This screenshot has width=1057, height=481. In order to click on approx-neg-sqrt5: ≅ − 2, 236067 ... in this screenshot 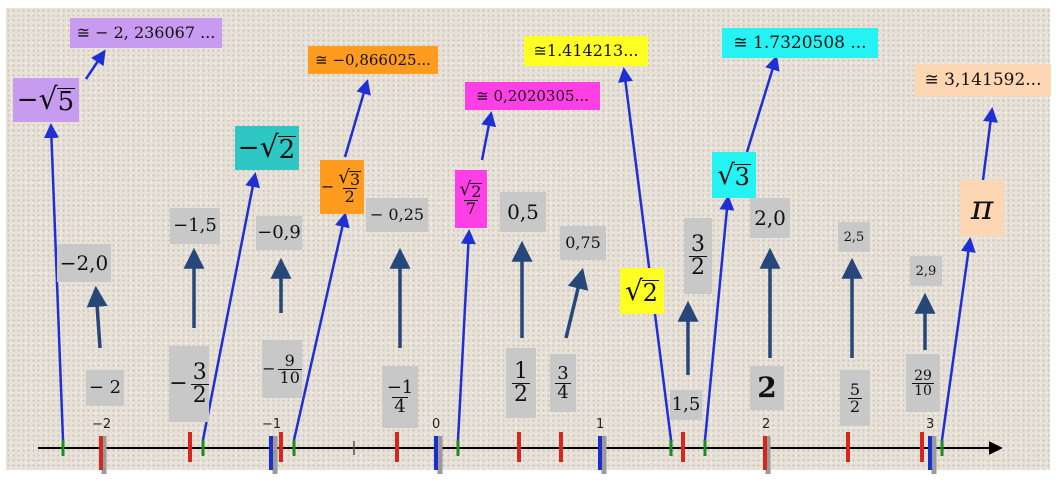, I will do `click(146, 33)`.